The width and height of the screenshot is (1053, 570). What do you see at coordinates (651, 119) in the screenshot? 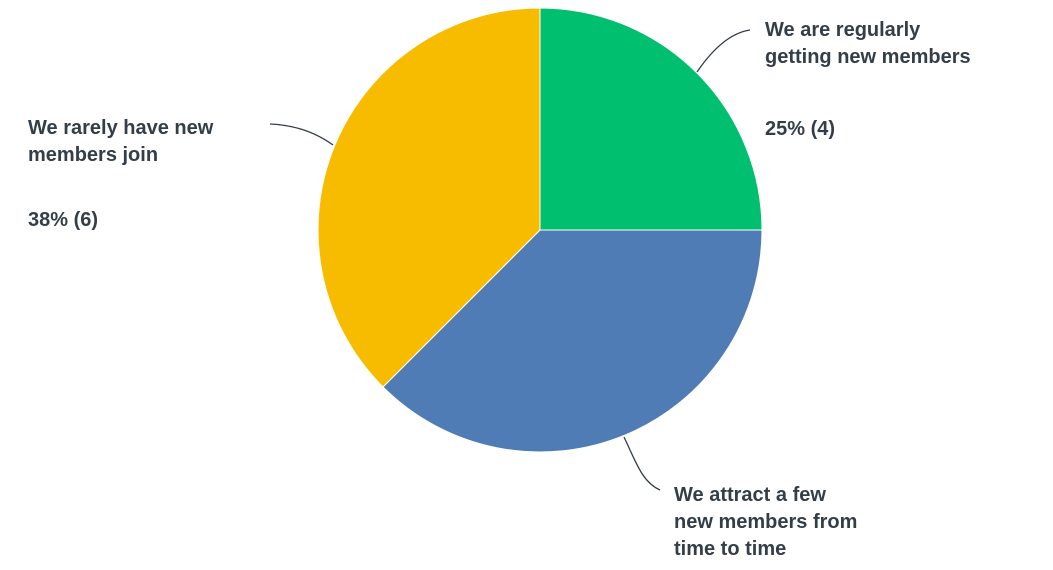
I see `pie-slice-regularly` at bounding box center [651, 119].